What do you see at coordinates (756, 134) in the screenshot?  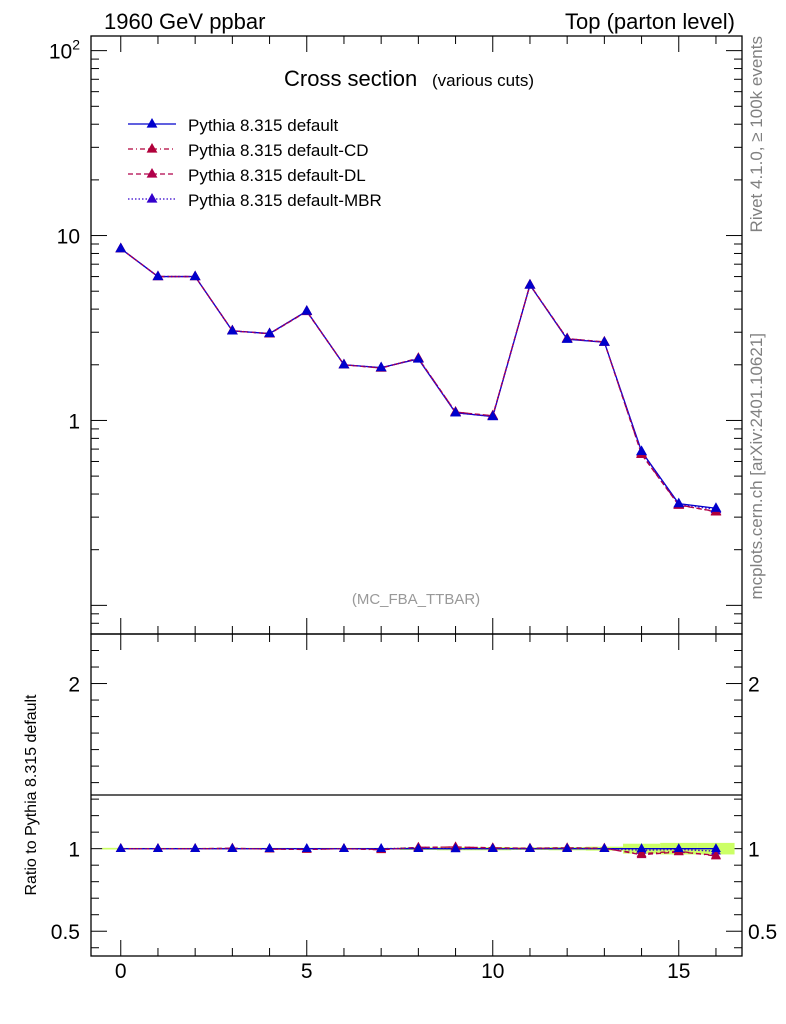 I see `rivet-label: Rivet 4.1.0, ≥ 100k events` at bounding box center [756, 134].